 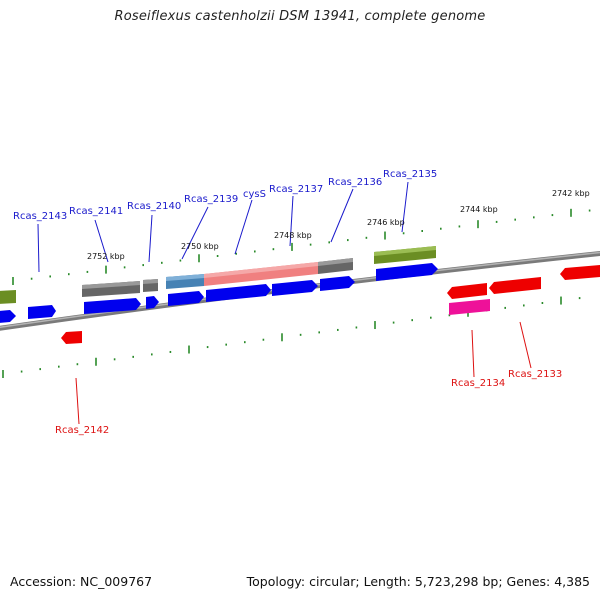 I want to click on gene-labels-lower: Rcas_2142 Rcas_2134 Rcas_2133, so click(x=308, y=402).